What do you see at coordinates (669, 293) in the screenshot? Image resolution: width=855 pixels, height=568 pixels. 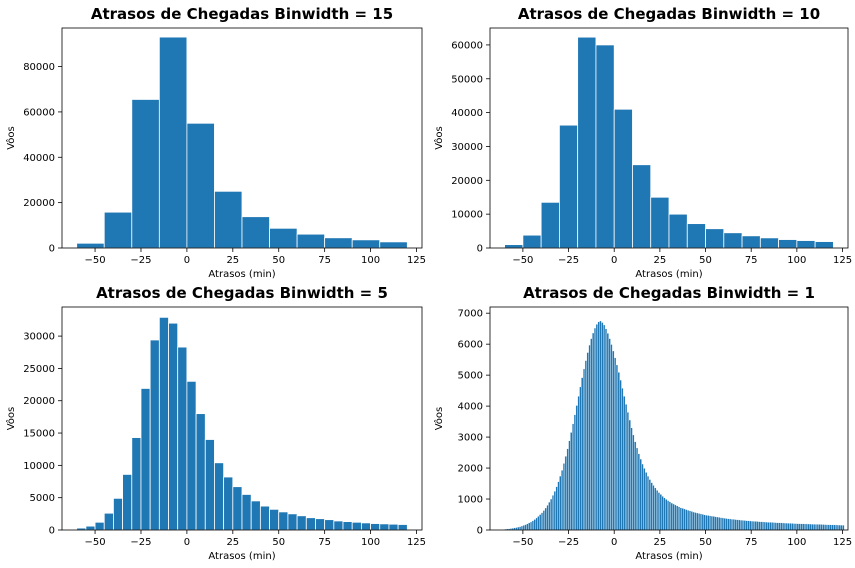 I see `chart-title: Atrasos de Chegadas Binwidth = 1` at bounding box center [669, 293].